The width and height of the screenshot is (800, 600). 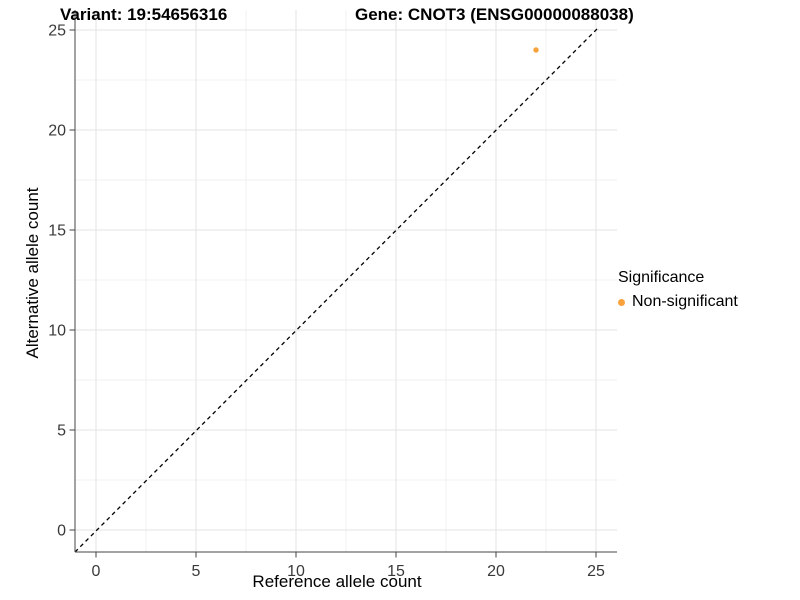 What do you see at coordinates (32, 273) in the screenshot?
I see `y-axis-title: Alternative allele count` at bounding box center [32, 273].